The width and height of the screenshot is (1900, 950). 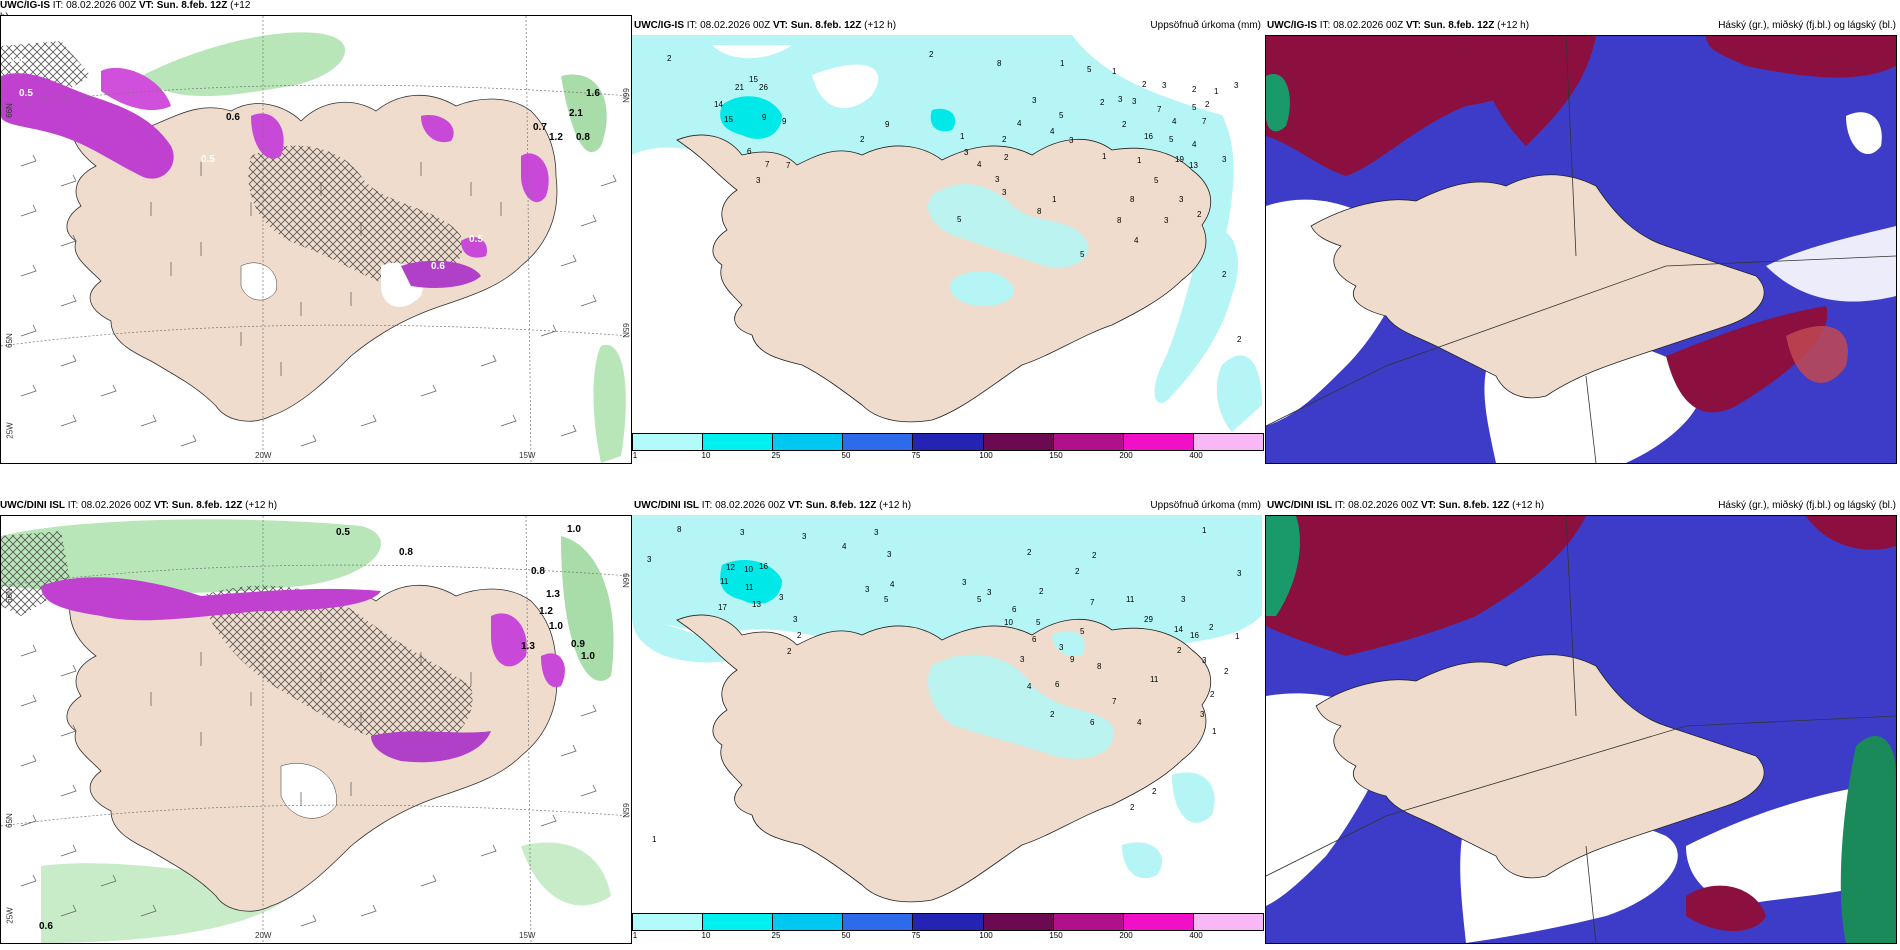 What do you see at coordinates (916, 455) in the screenshot?
I see `colorbar-tick: 75` at bounding box center [916, 455].